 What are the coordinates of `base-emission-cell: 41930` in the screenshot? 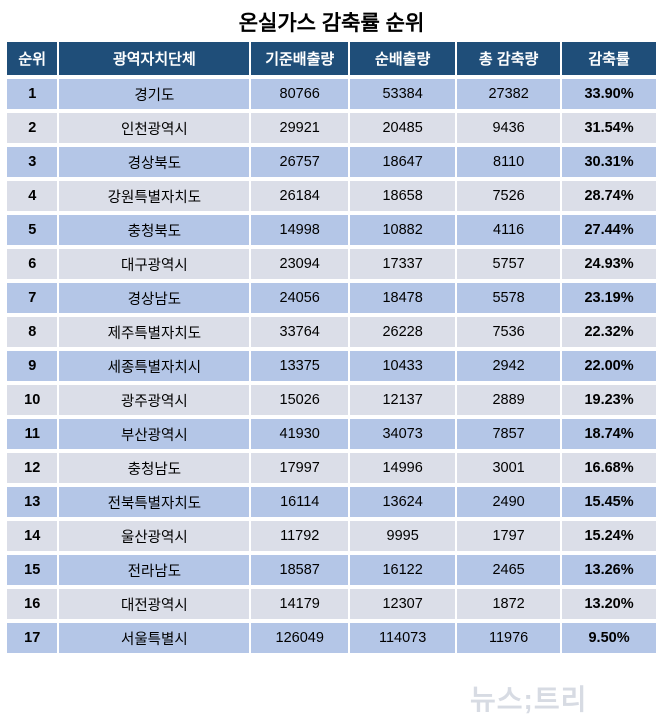 It's located at (300, 434).